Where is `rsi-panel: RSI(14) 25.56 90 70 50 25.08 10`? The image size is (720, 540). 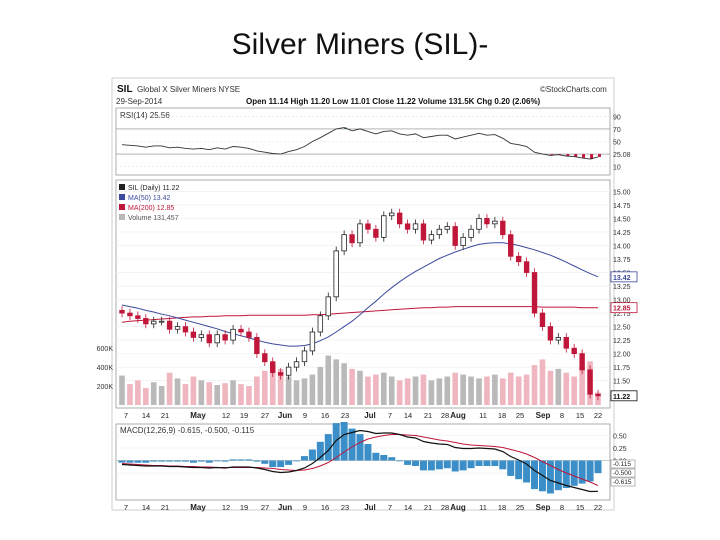 rsi-panel: RSI(14) 25.56 90 70 50 25.08 10 is located at coordinates (373, 141).